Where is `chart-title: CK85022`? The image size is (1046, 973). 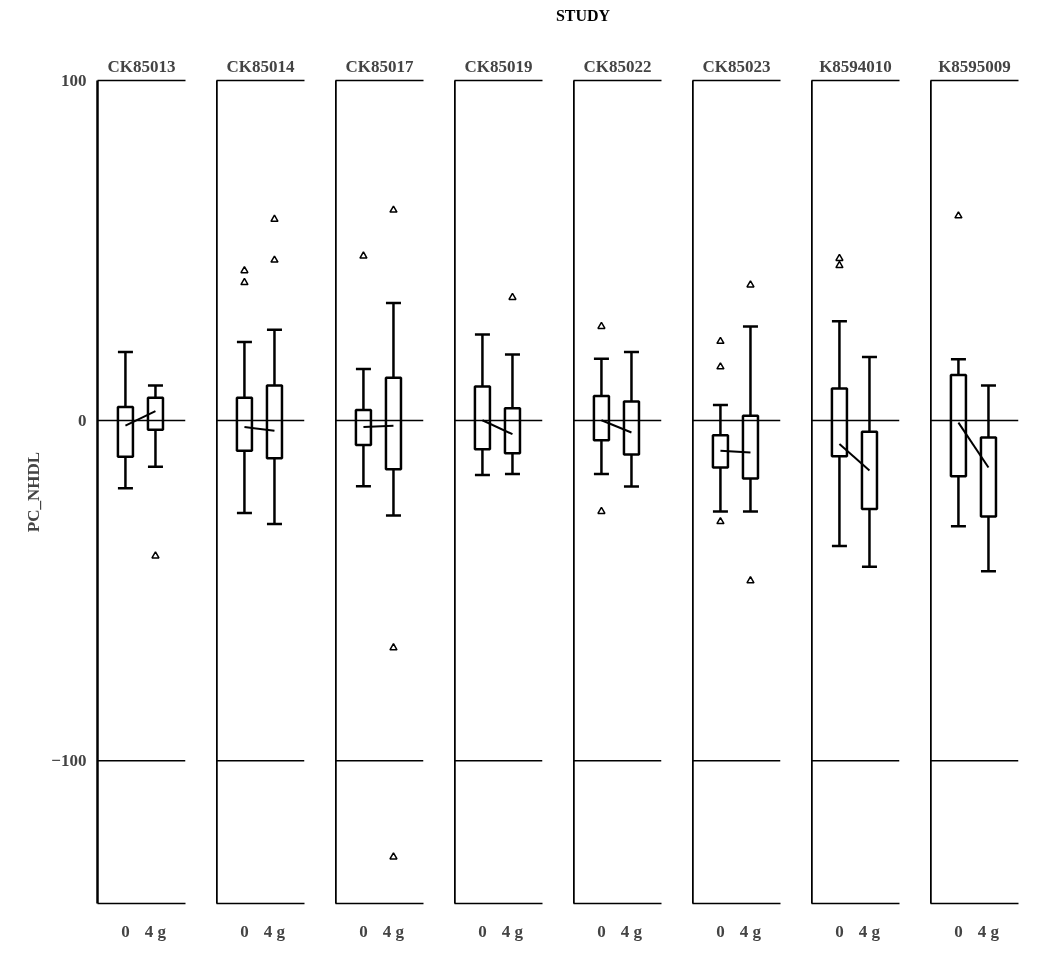 chart-title: CK85022 is located at coordinates (617, 66).